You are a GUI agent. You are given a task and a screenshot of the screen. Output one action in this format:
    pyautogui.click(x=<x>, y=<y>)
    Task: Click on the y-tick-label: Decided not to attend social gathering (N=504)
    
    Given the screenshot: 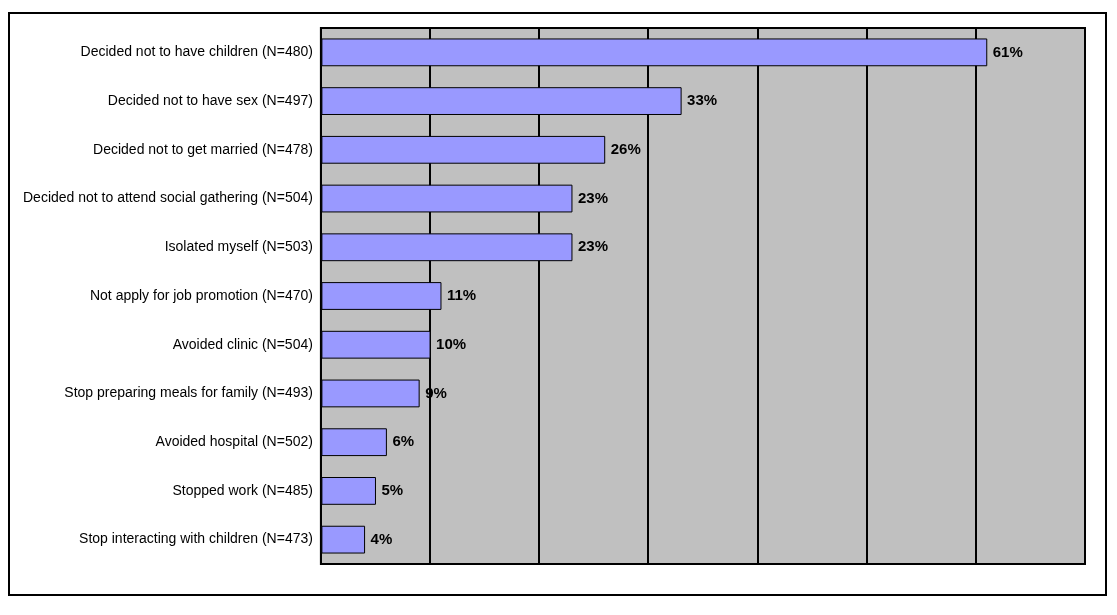 What is the action you would take?
    pyautogui.click(x=168, y=197)
    